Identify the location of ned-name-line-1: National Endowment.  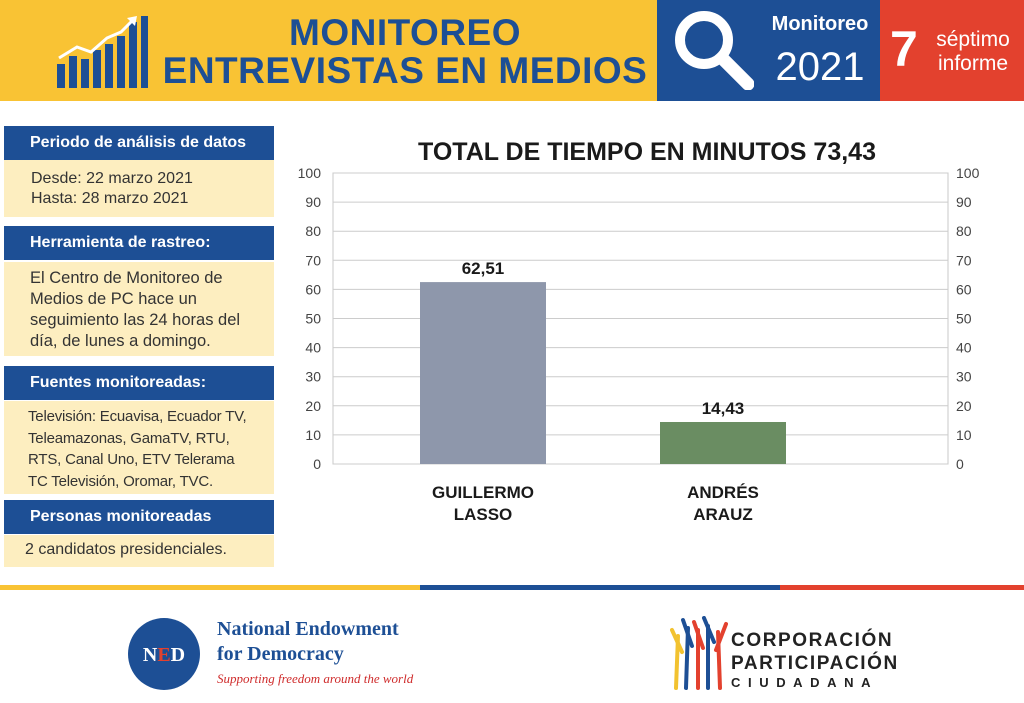
(308, 629).